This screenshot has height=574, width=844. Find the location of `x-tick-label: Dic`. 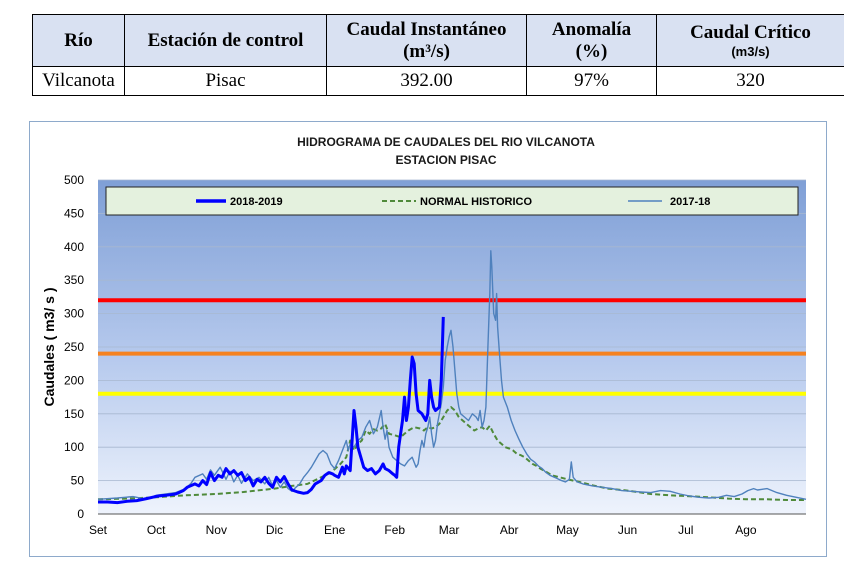

x-tick-label: Dic is located at coordinates (274, 530).